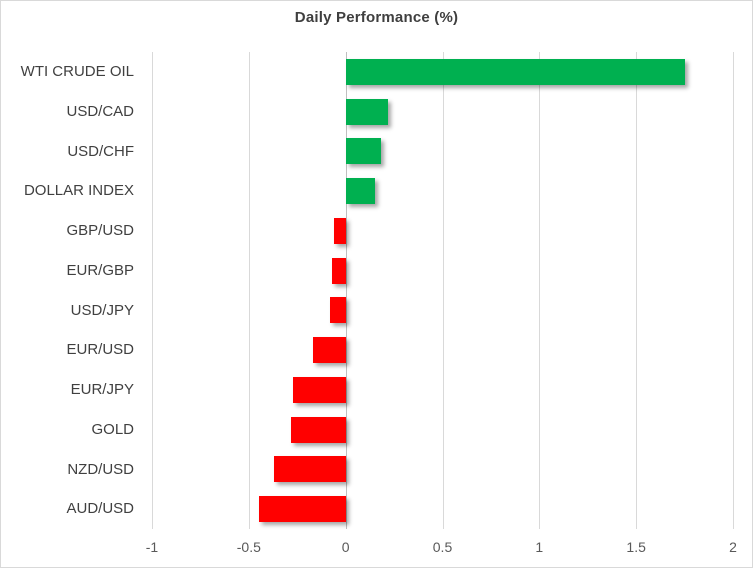 Image resolution: width=753 pixels, height=568 pixels. I want to click on x-tick-label: -1, so click(152, 547).